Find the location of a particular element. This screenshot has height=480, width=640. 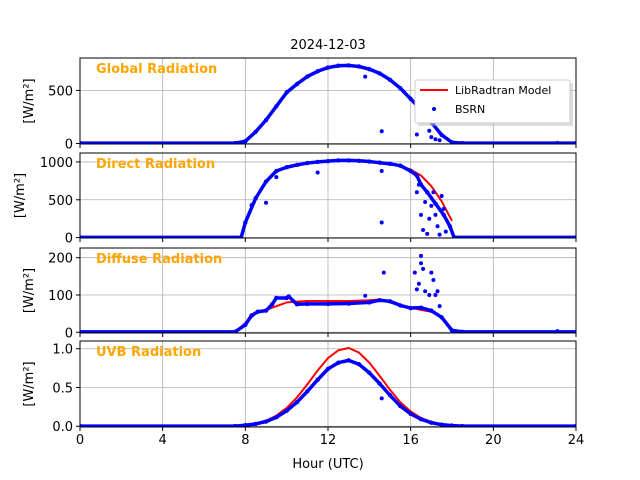

chart-title: 2024-12-03 is located at coordinates (328, 45).